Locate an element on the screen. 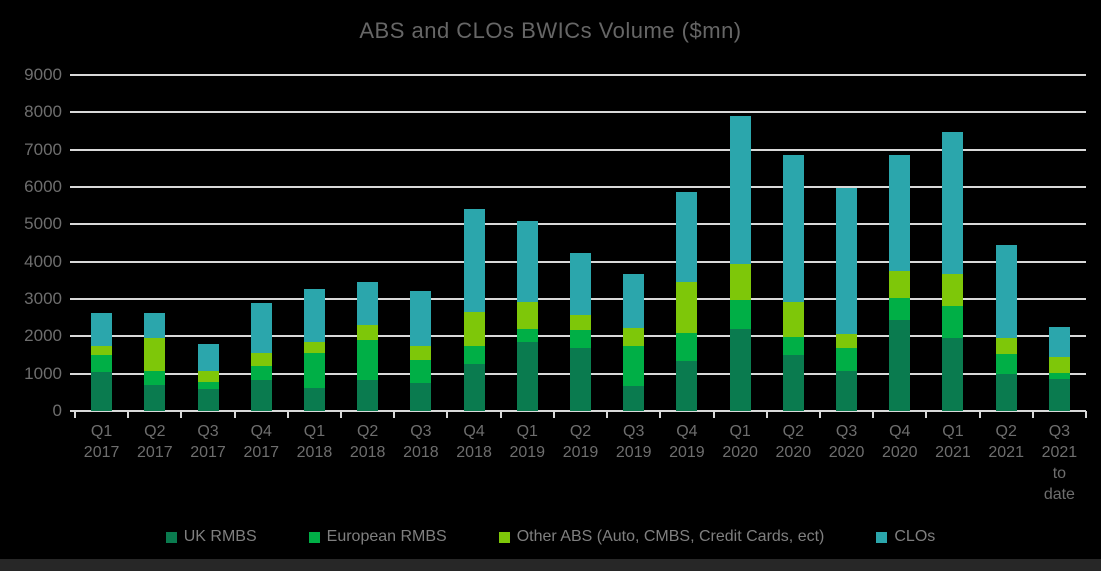  y-axis-tick-label: 6000 is located at coordinates (43, 186).